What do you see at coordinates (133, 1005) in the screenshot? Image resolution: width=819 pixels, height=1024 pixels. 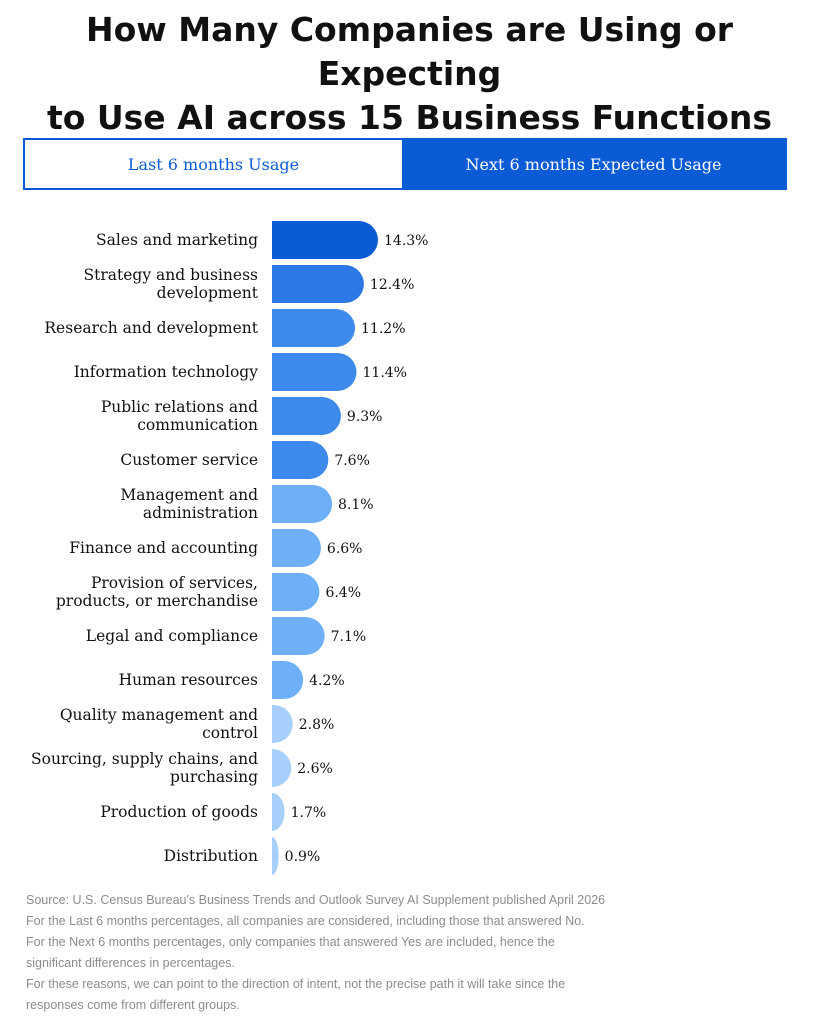 I see `source-line-6: responses come from different groups.` at bounding box center [133, 1005].